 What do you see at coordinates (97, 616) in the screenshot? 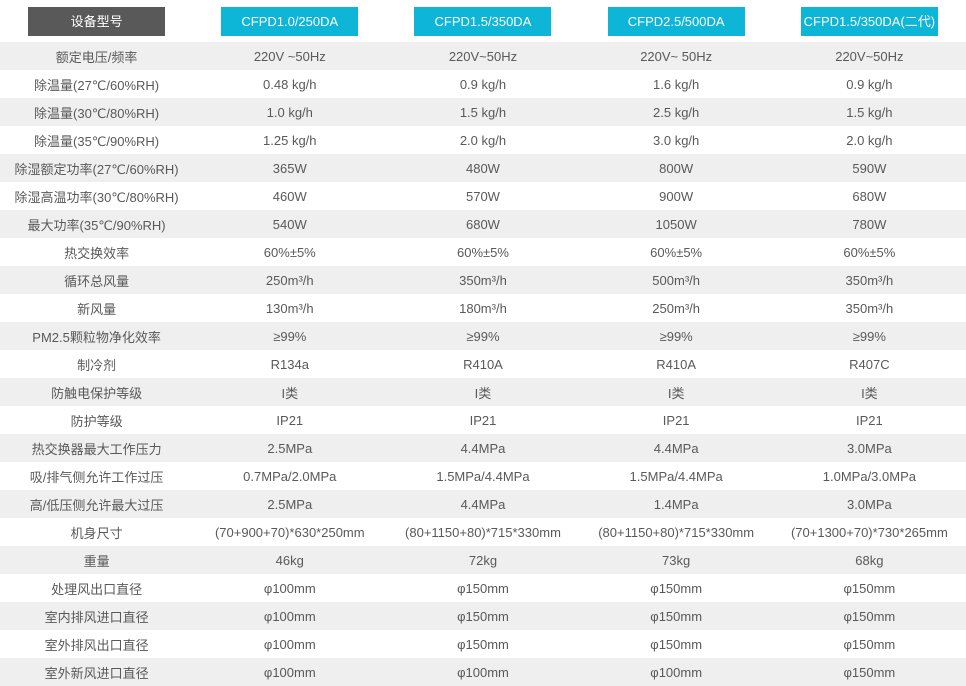
I see `row-label: 室内排风进口直径` at bounding box center [97, 616].